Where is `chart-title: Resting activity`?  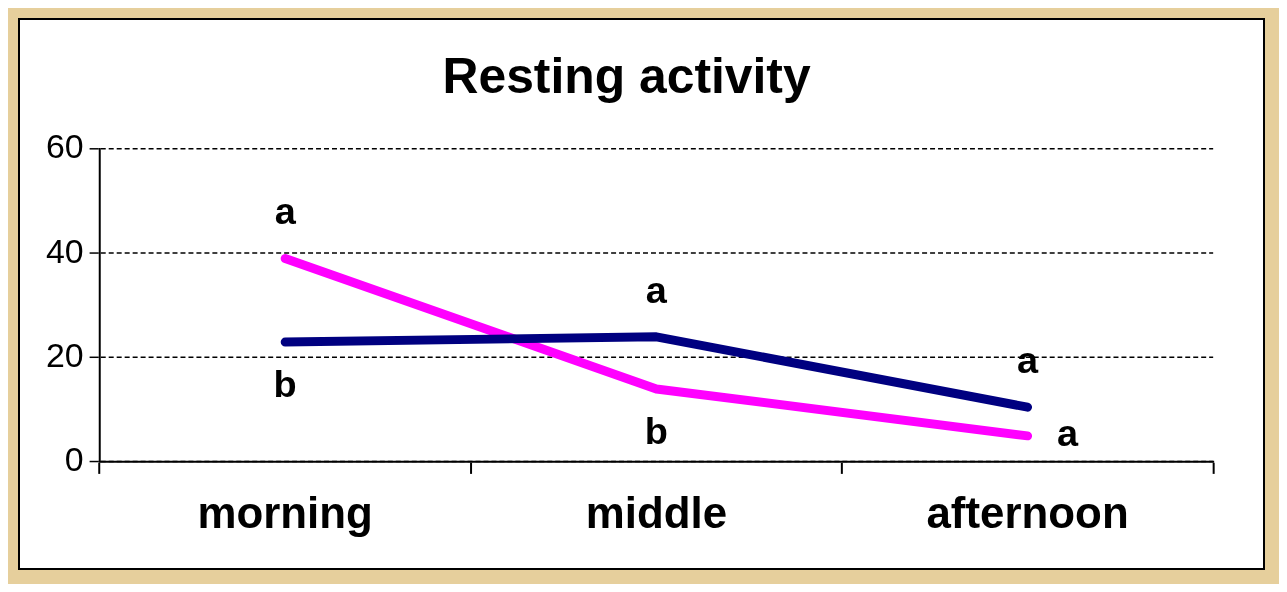
chart-title: Resting activity is located at coordinates (626, 76).